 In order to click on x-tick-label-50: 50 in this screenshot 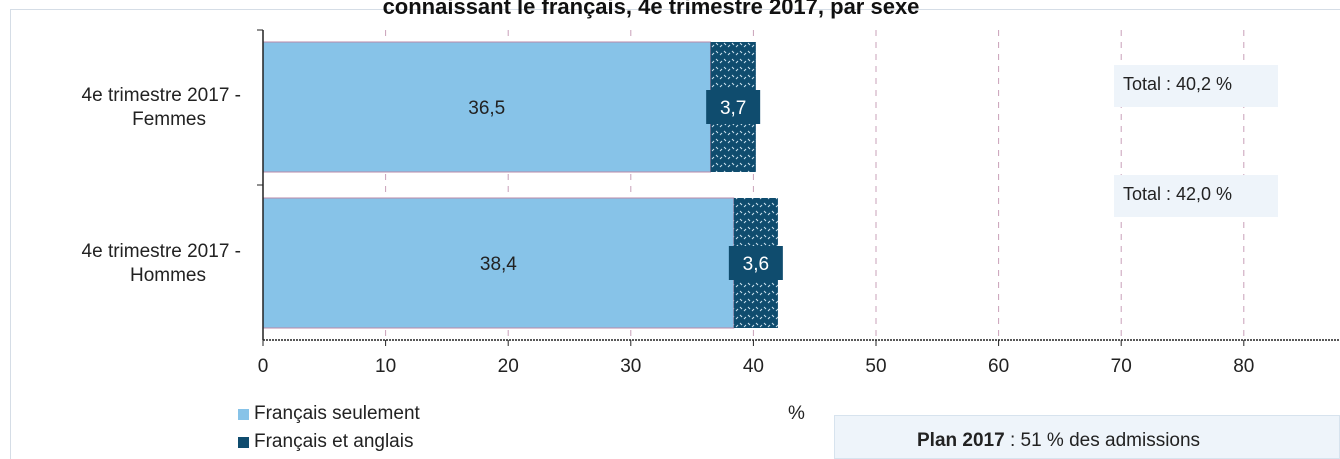, I will do `click(875, 366)`.